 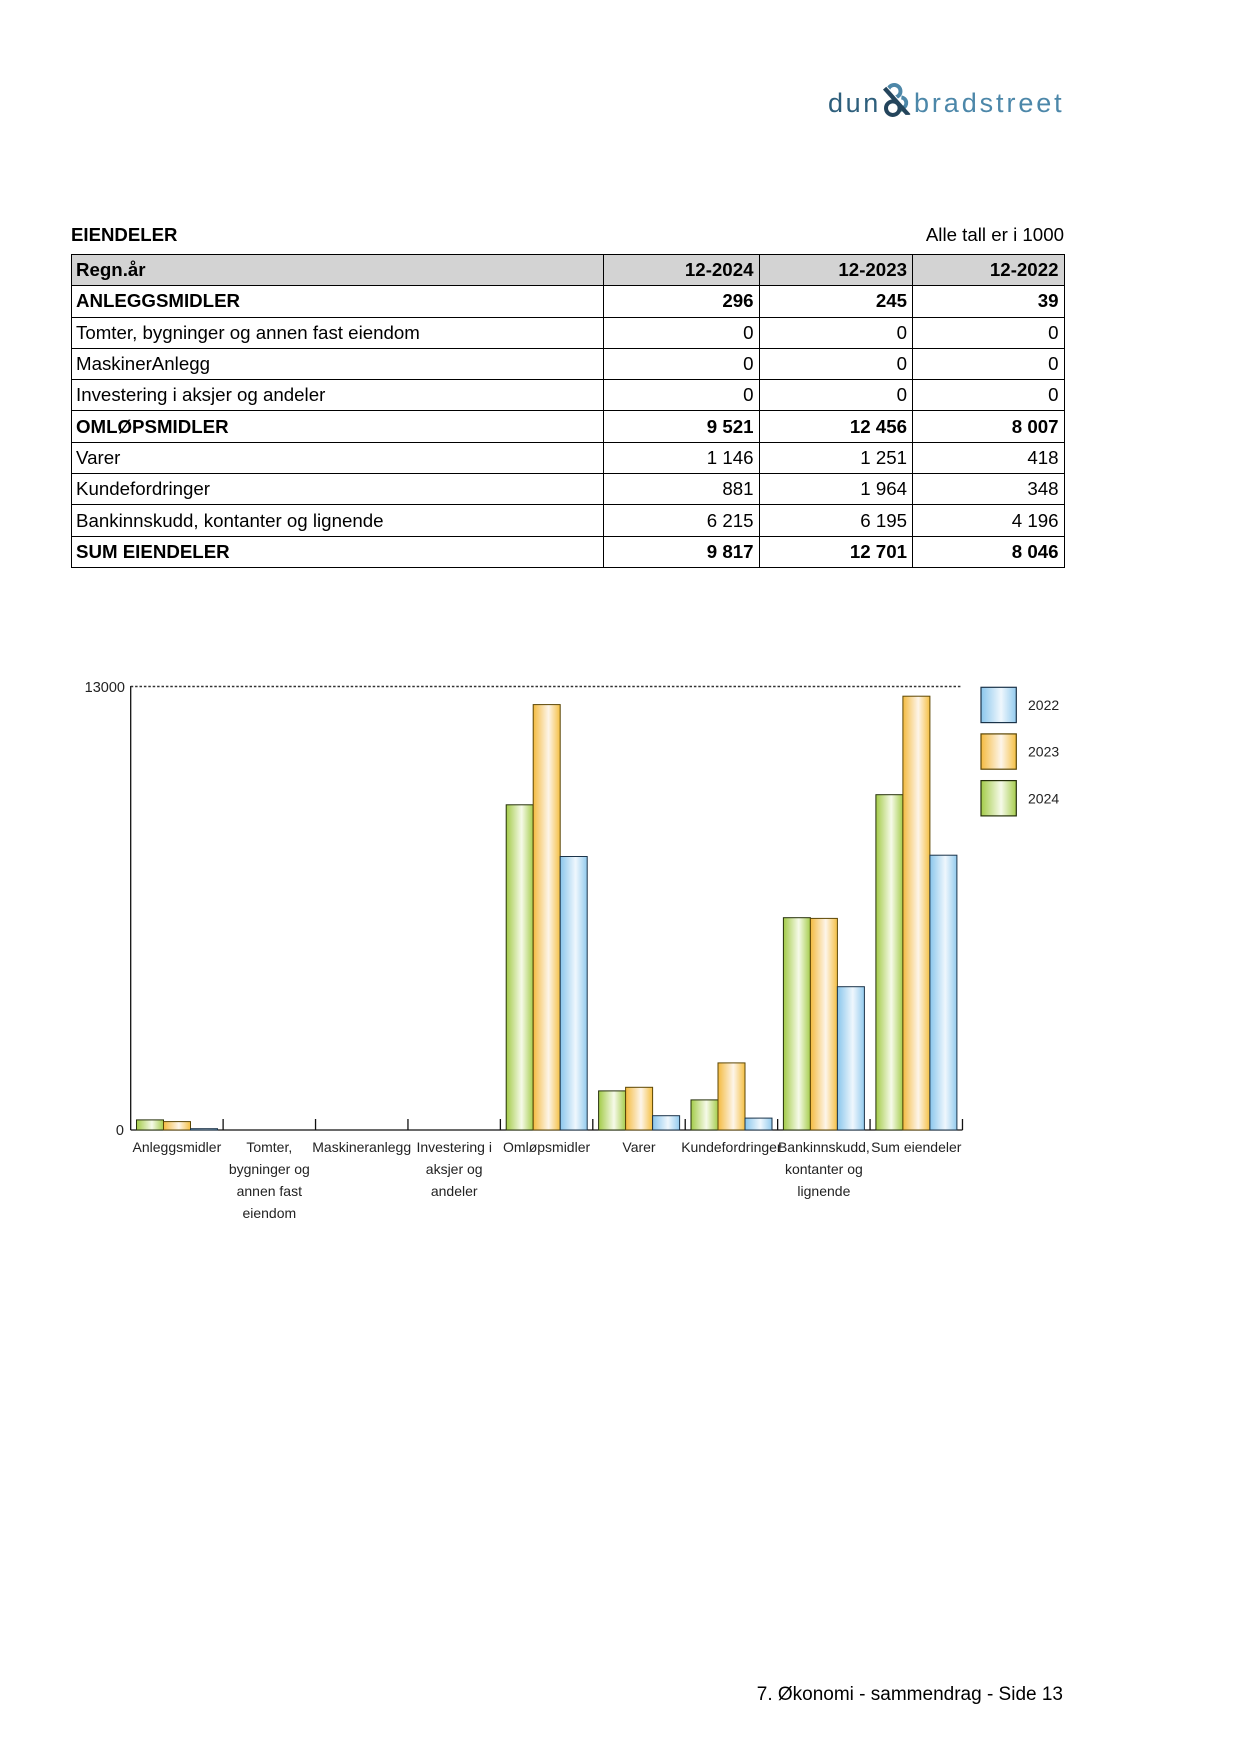 What do you see at coordinates (454, 1191) in the screenshot?
I see `svg-text: andeler` at bounding box center [454, 1191].